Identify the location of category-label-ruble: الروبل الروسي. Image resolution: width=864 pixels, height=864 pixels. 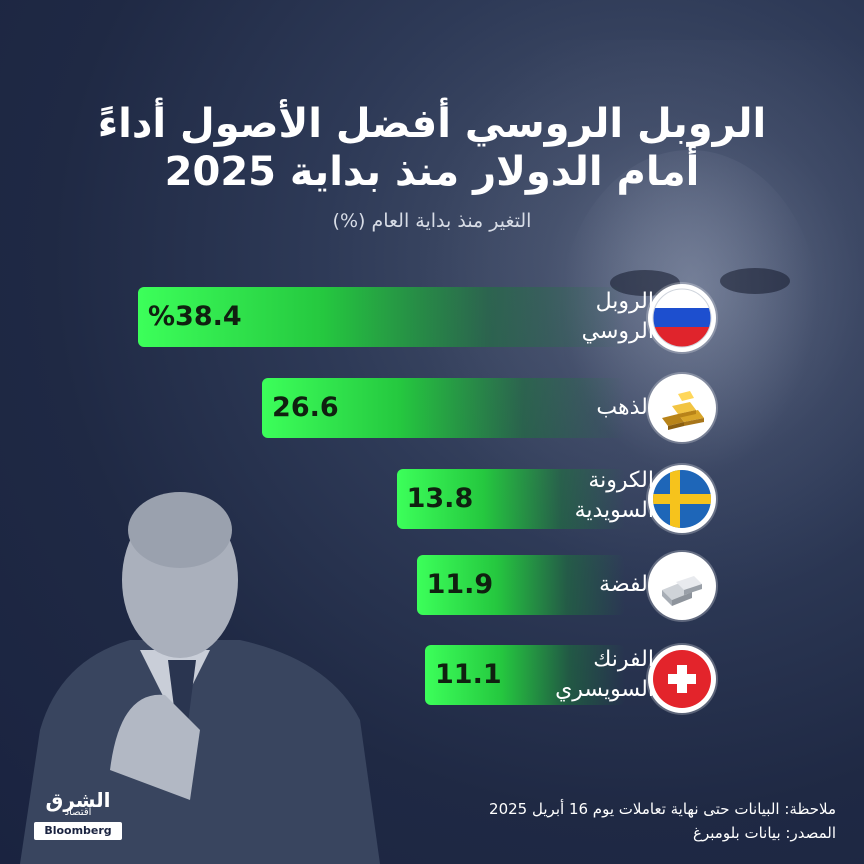
(617, 316).